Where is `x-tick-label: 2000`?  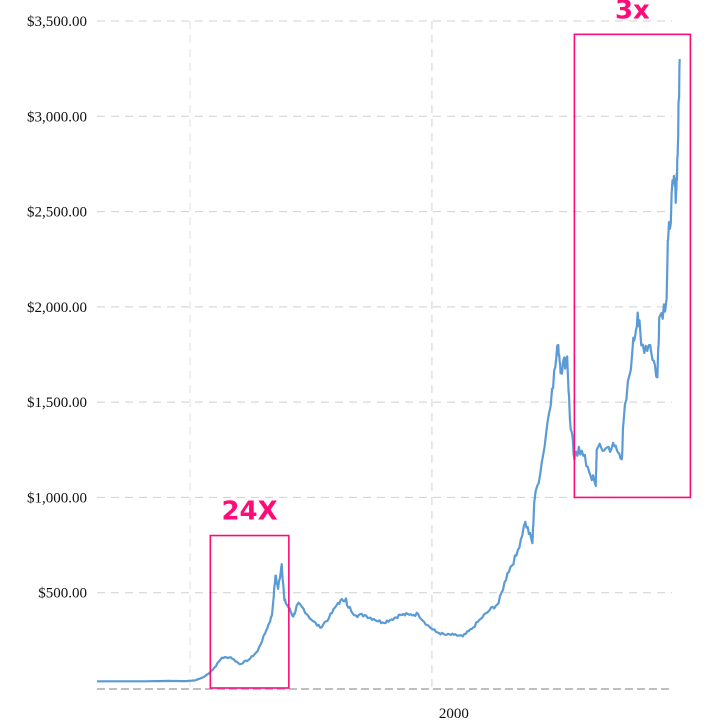
x-tick-label: 2000 is located at coordinates (454, 714).